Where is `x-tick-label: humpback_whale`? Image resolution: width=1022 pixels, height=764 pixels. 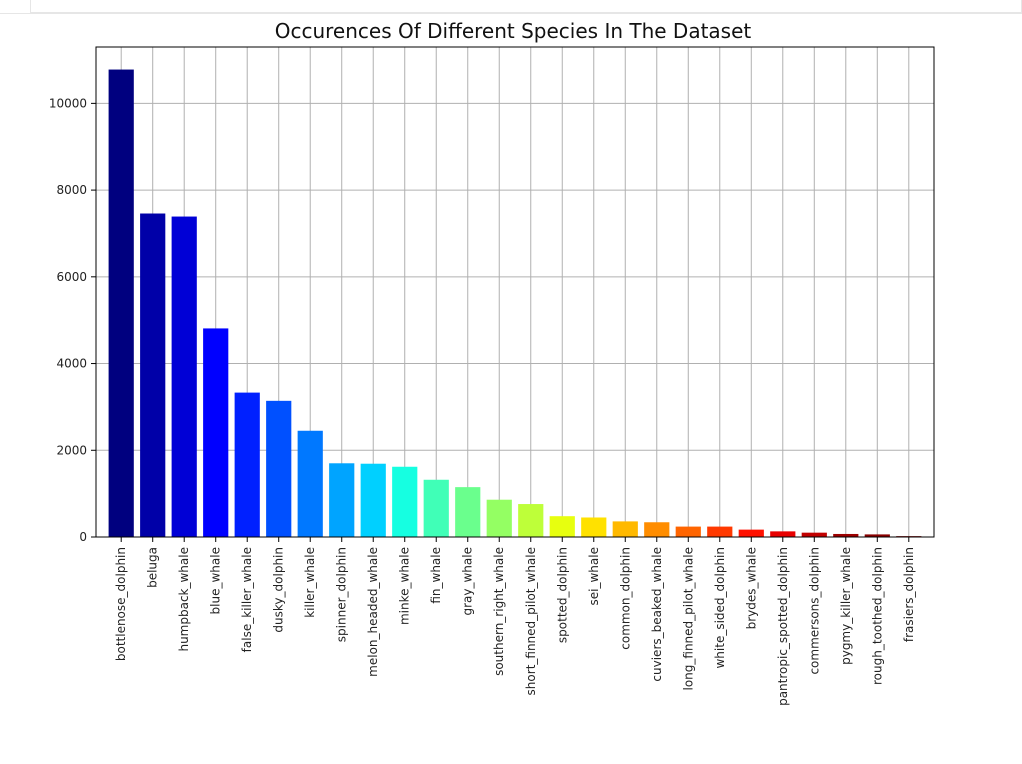
x-tick-label: humpback_whale is located at coordinates (184, 599).